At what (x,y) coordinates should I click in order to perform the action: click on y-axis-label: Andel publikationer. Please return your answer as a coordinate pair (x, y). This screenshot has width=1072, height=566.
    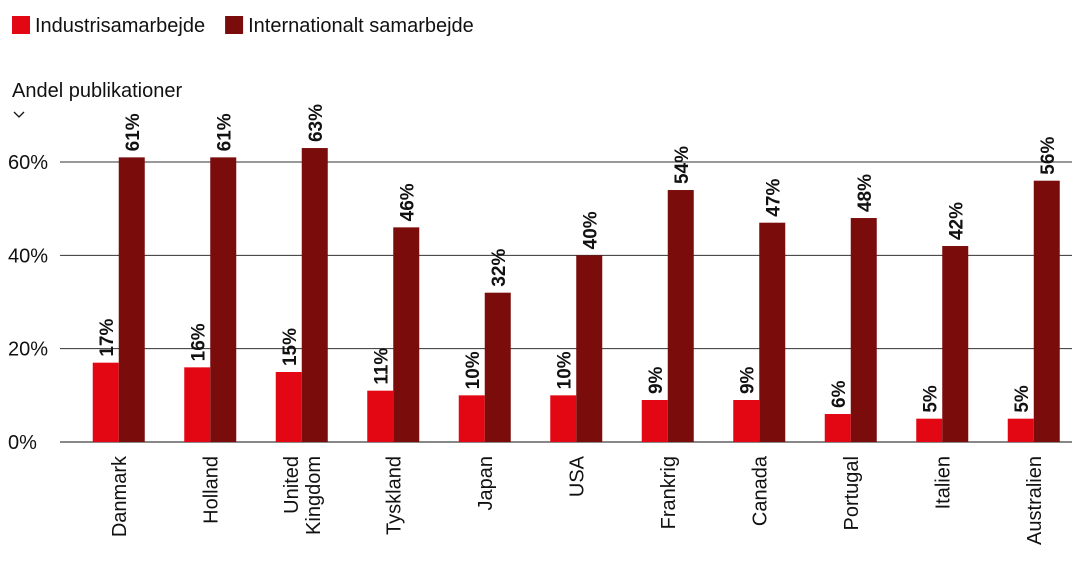
    Looking at the image, I should click on (97, 91).